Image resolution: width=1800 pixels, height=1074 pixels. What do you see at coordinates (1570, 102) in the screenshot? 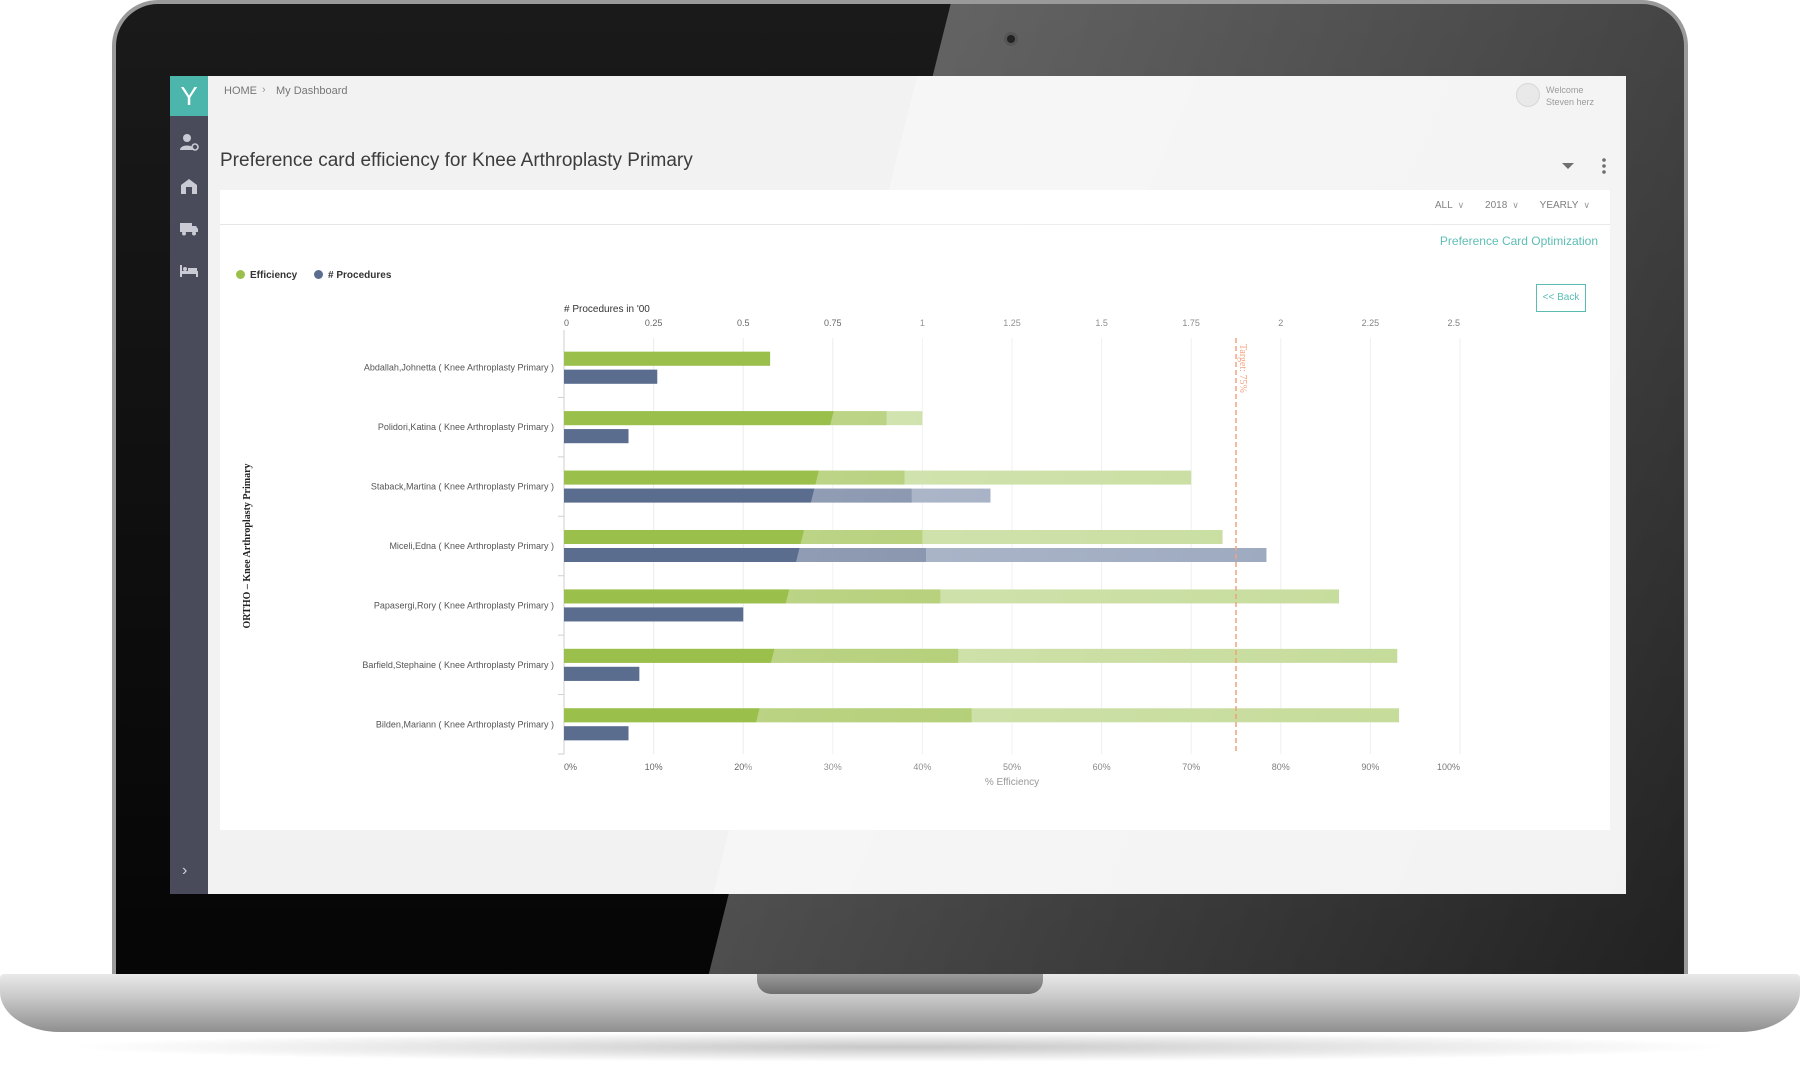
I see `user-name: Steven herz` at bounding box center [1570, 102].